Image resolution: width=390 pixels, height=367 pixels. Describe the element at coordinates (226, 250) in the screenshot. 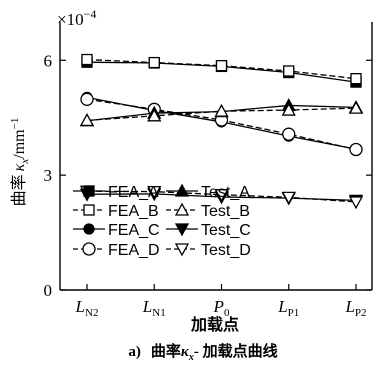

I see `legend-label-test-d: Test_D` at that location.